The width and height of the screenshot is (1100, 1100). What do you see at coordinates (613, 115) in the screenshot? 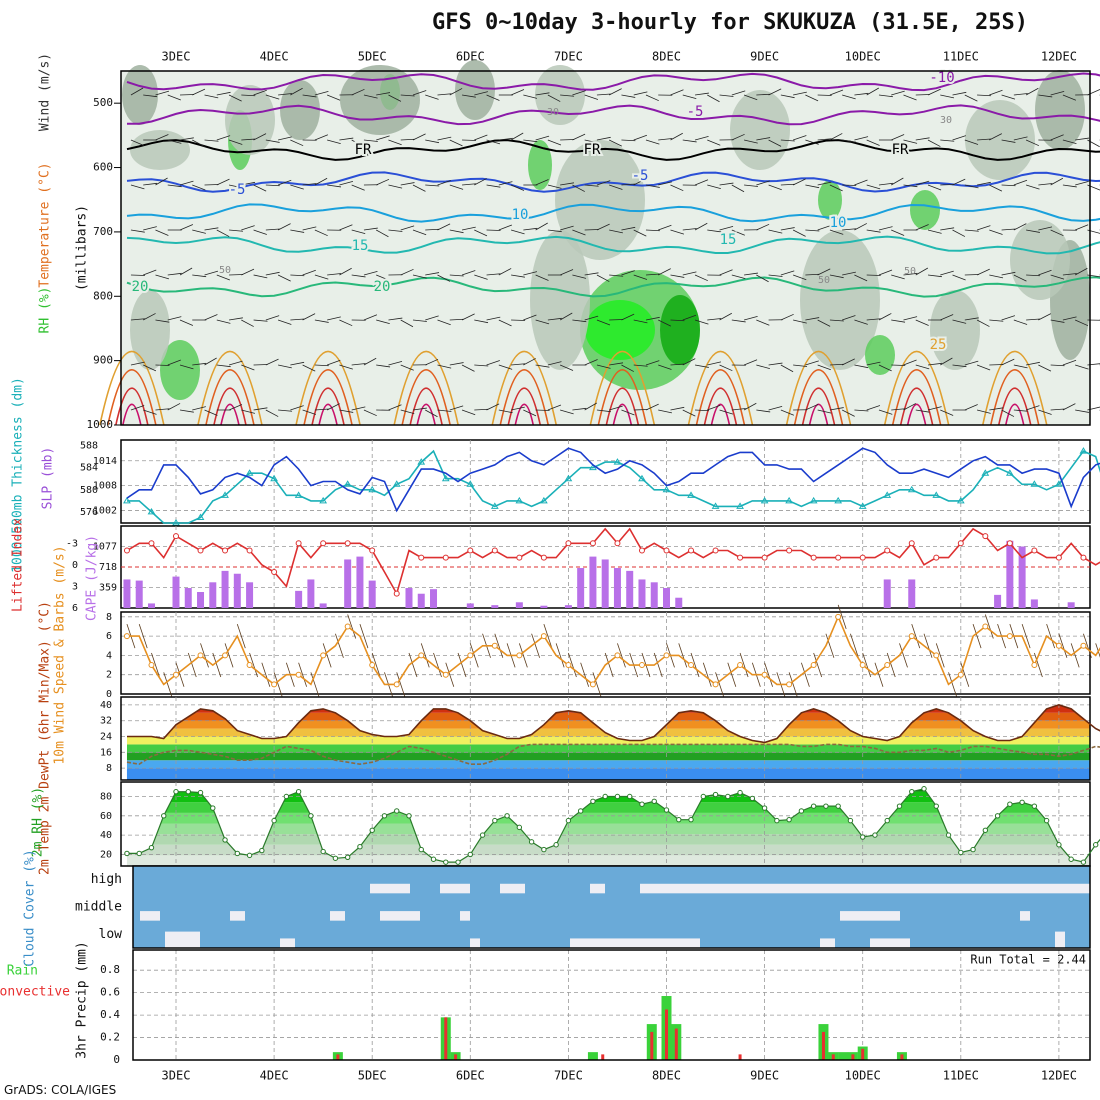
I see `isotherm-line` at bounding box center [613, 115].